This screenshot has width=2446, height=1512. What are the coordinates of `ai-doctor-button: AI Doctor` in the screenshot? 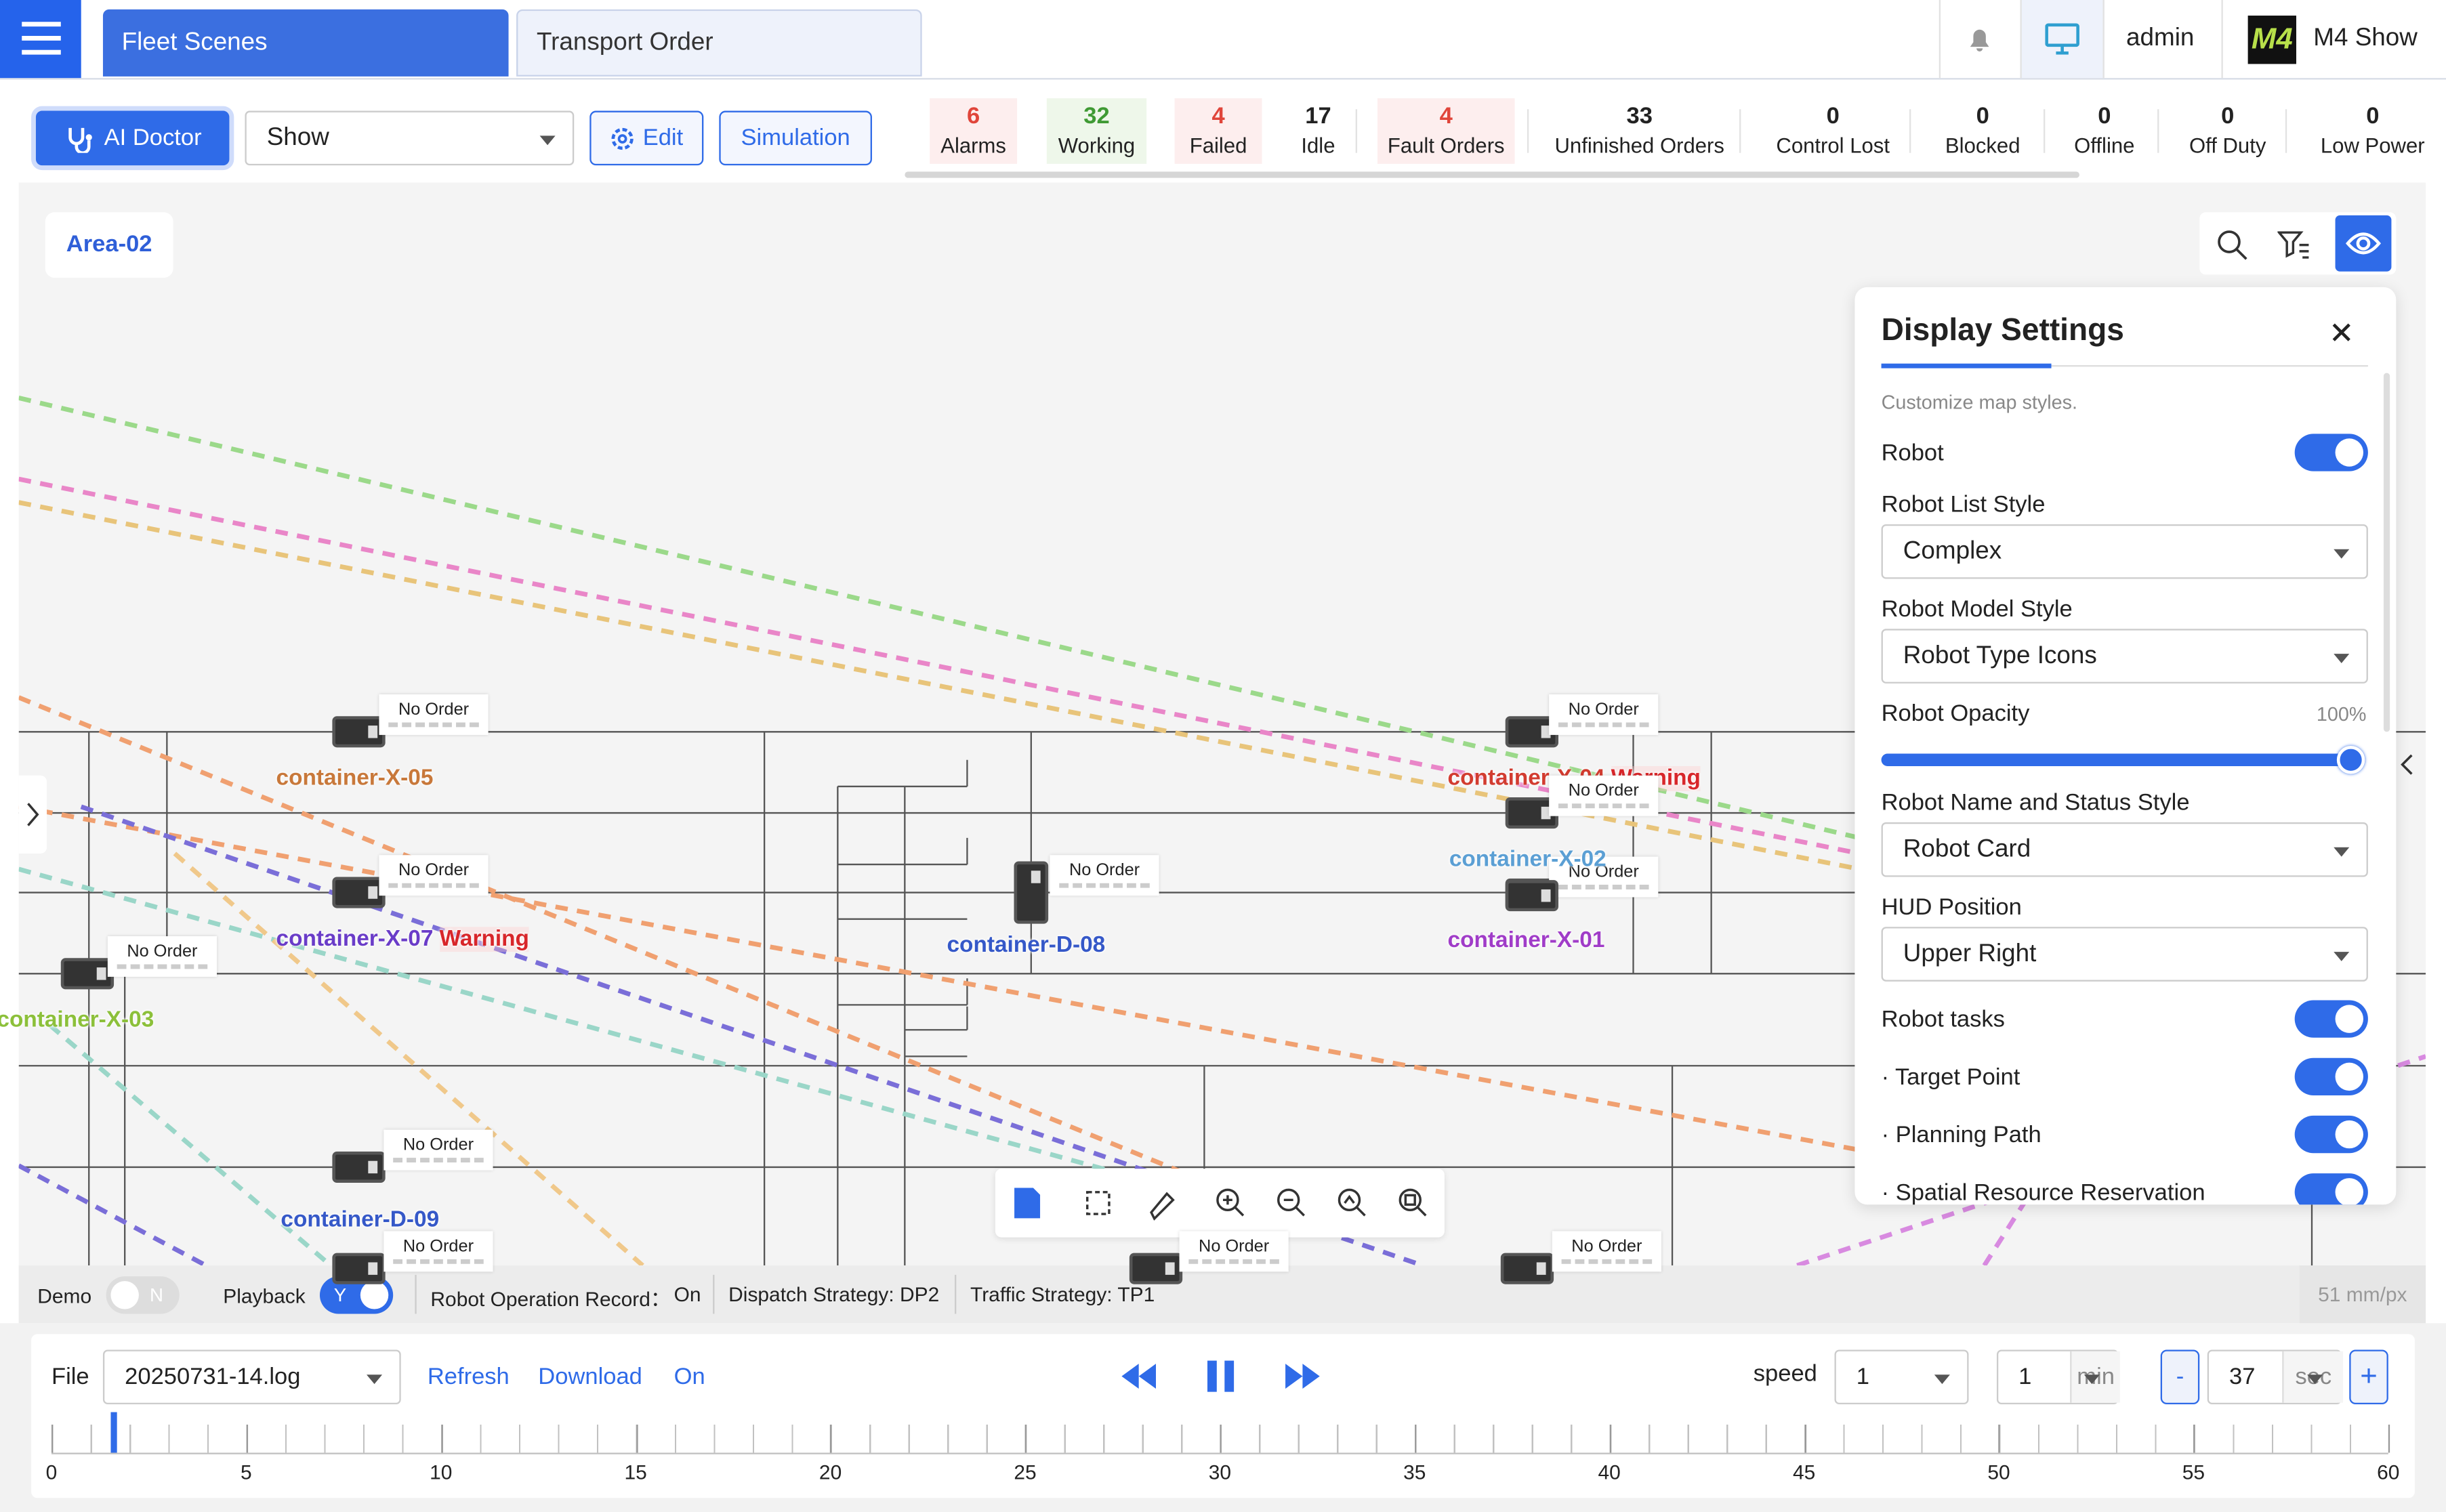 It's located at (132, 138).